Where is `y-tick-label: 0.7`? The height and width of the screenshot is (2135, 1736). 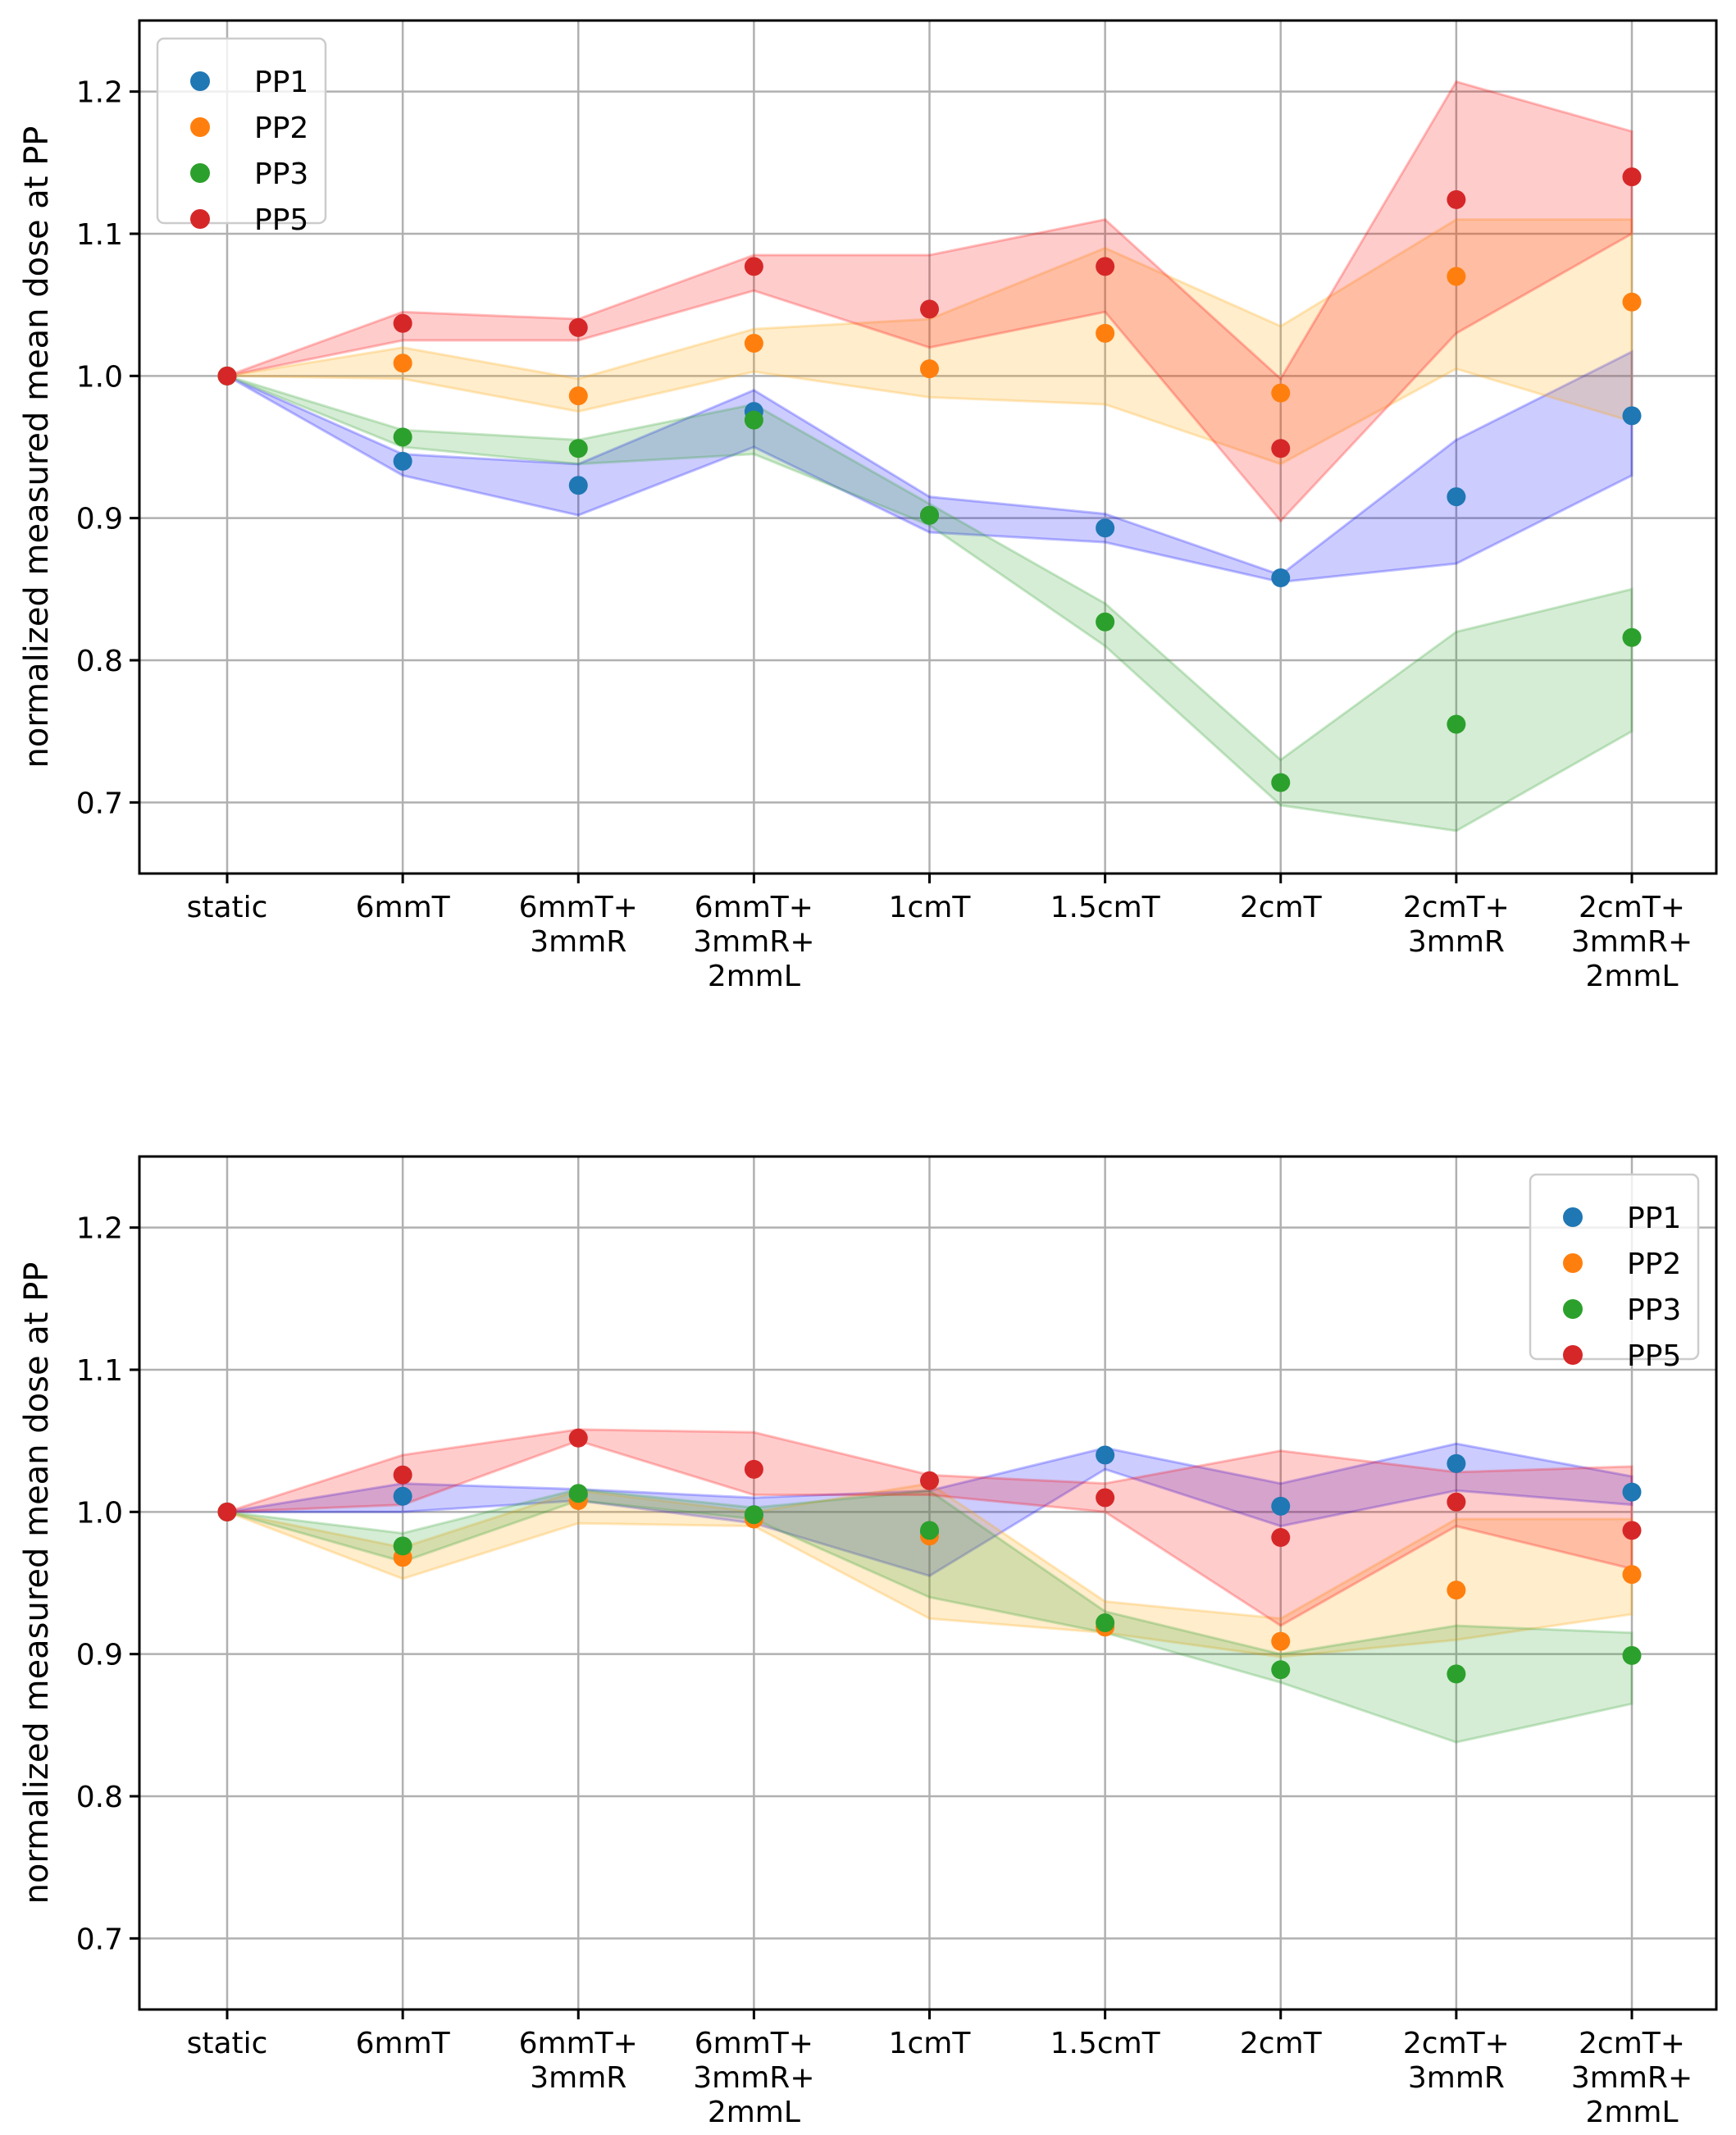
y-tick-label: 0.7 is located at coordinates (99, 803).